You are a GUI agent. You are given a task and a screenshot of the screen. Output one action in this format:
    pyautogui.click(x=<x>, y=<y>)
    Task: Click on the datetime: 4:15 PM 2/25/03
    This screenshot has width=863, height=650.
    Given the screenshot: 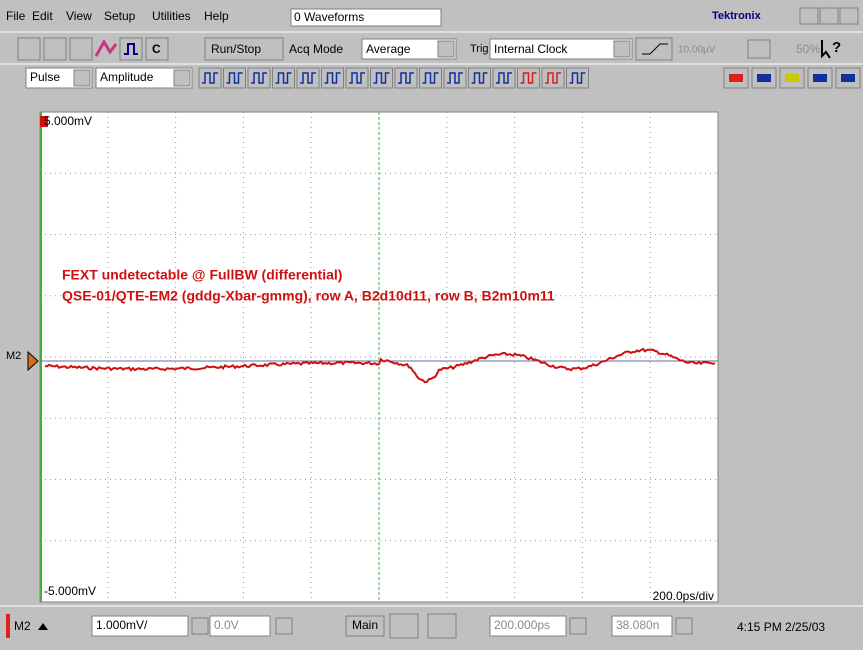 What is the action you would take?
    pyautogui.click(x=781, y=627)
    